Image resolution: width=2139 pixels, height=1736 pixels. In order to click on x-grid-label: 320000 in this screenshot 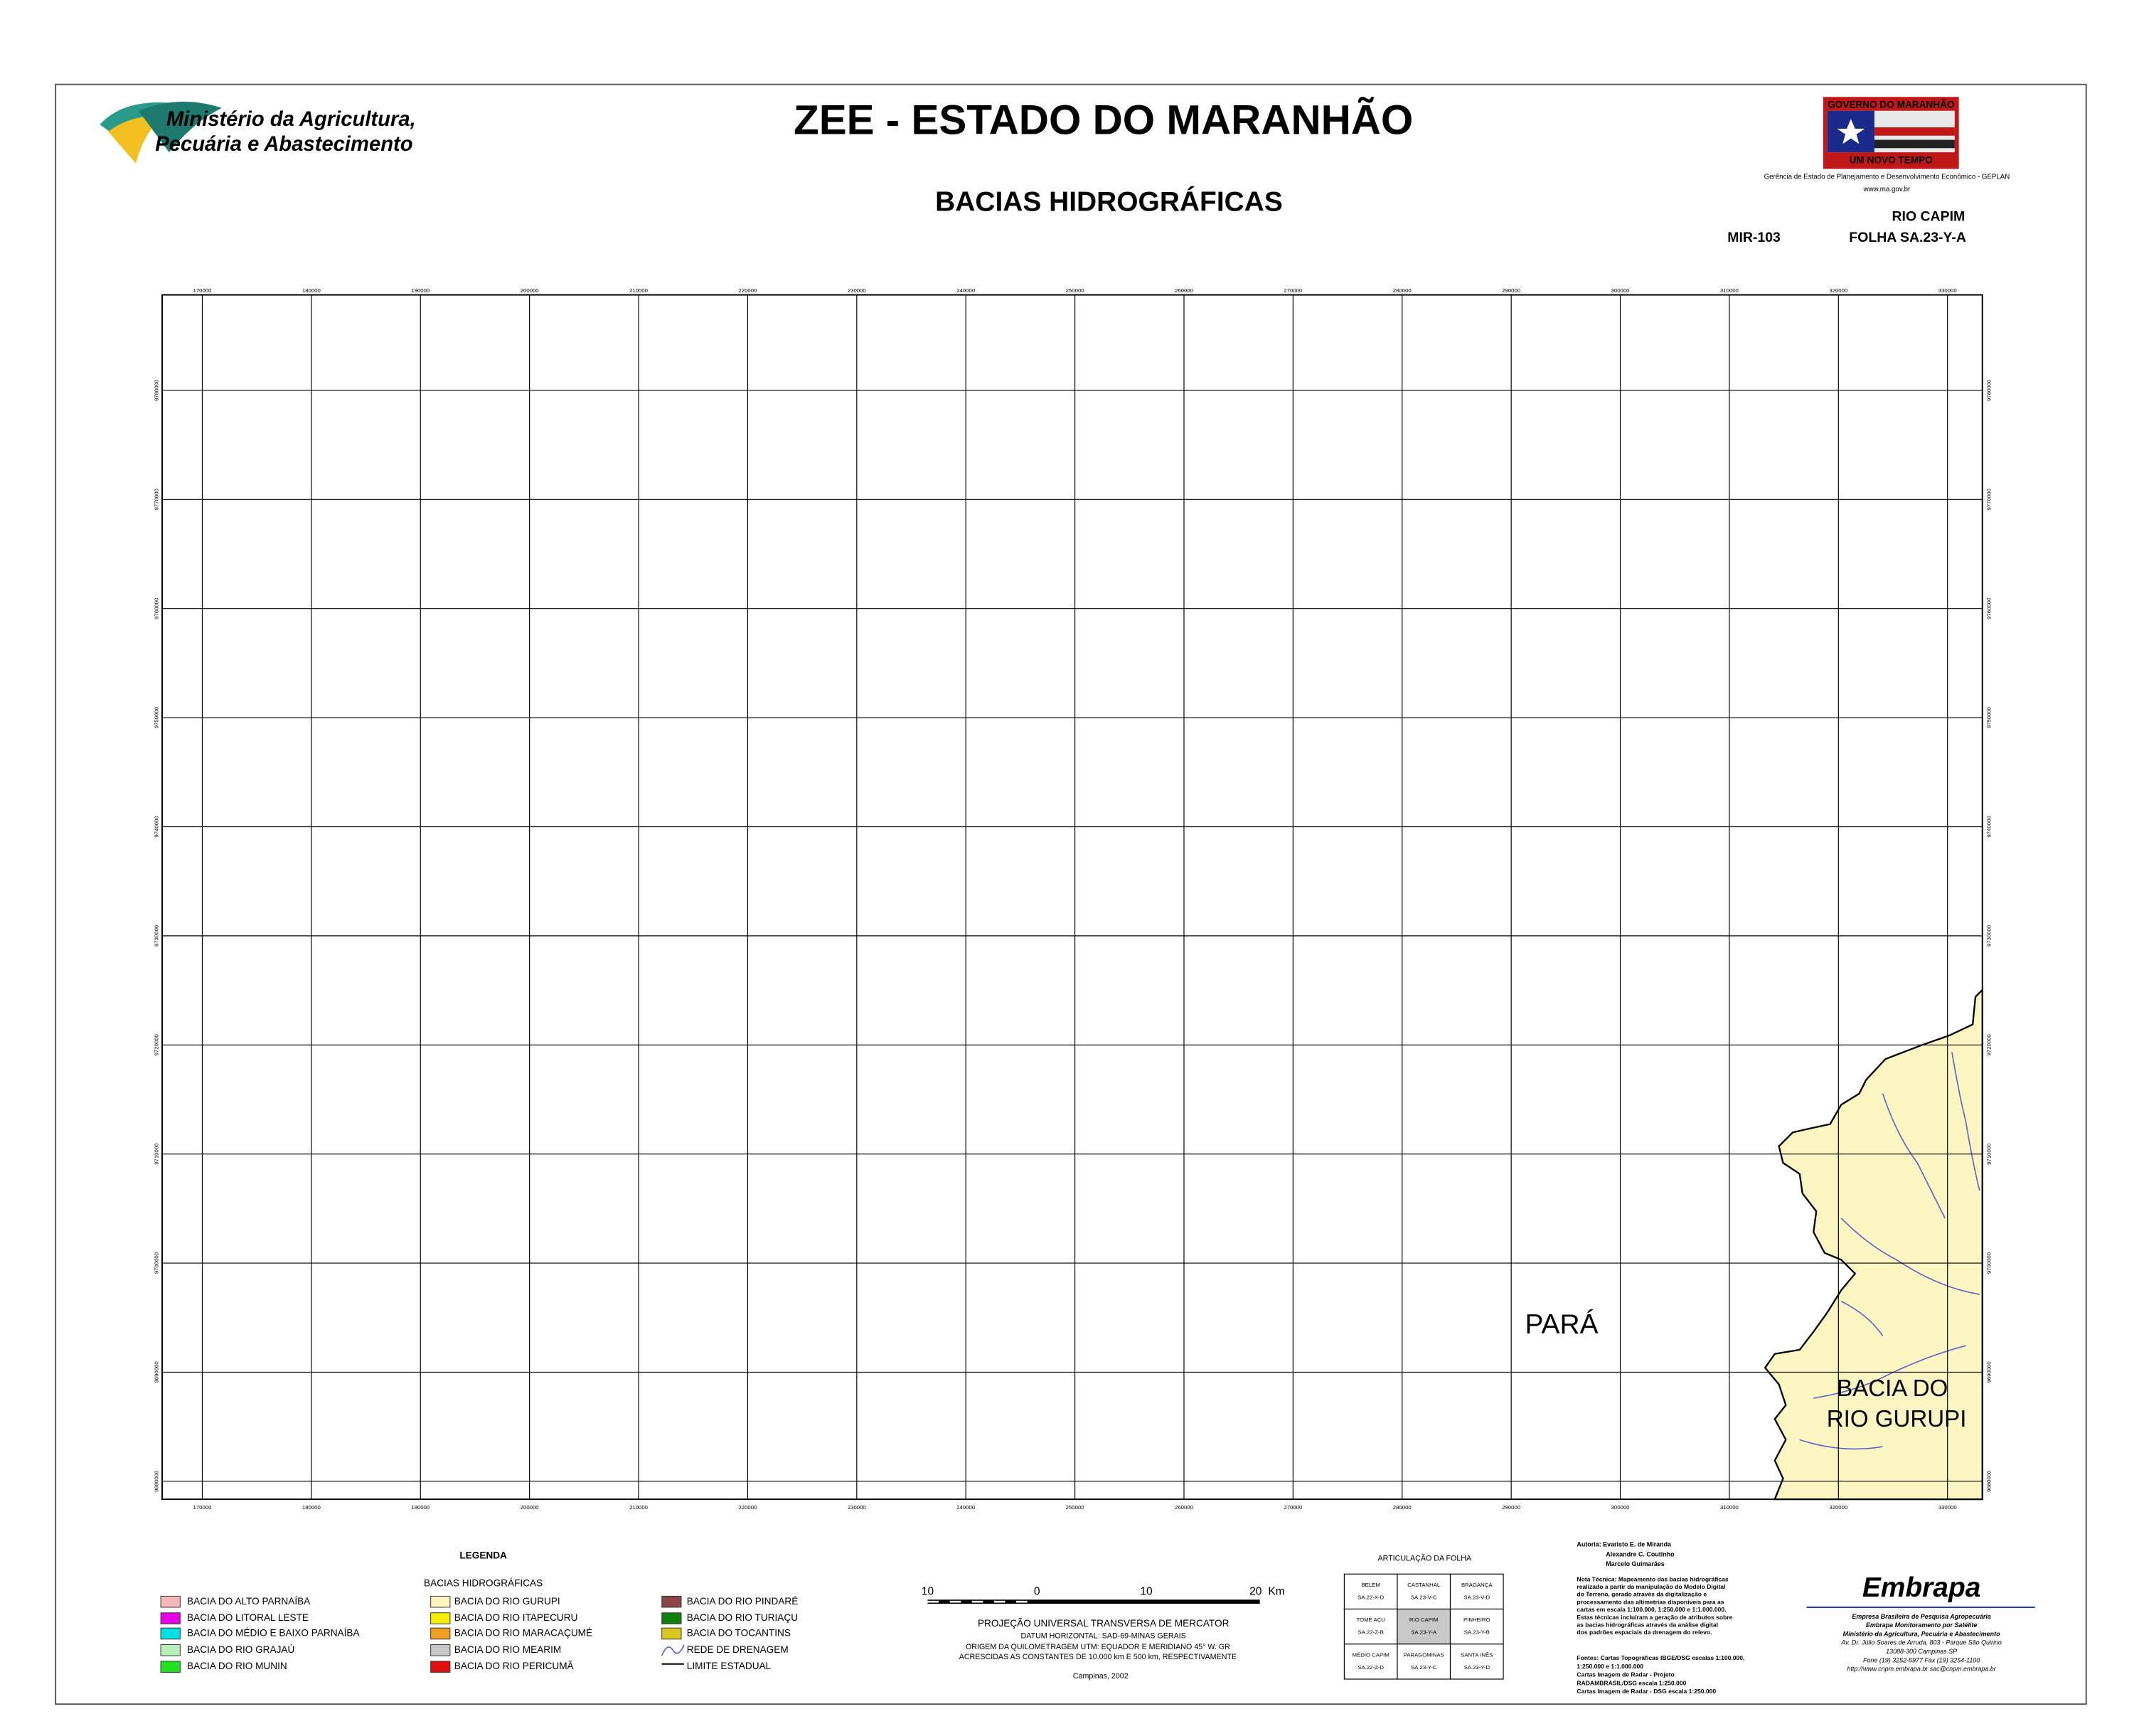, I will do `click(1838, 290)`.